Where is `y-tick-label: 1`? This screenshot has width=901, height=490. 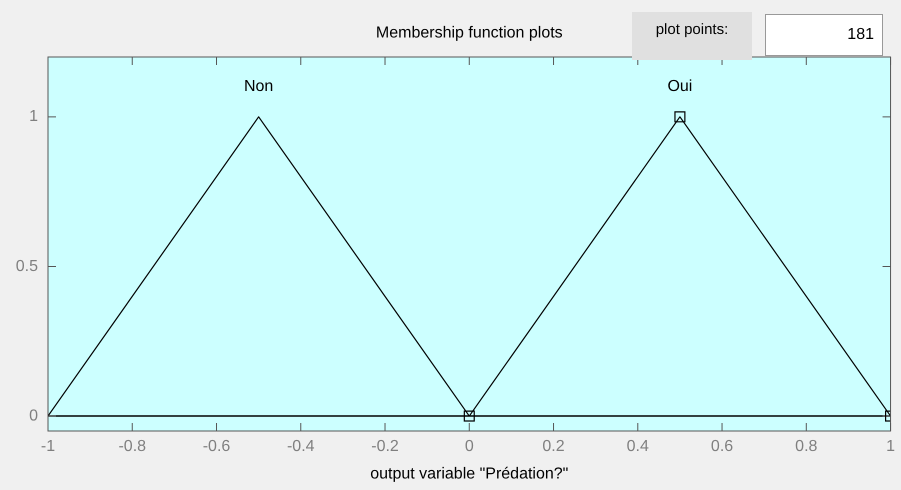
y-tick-label: 1 is located at coordinates (33, 117).